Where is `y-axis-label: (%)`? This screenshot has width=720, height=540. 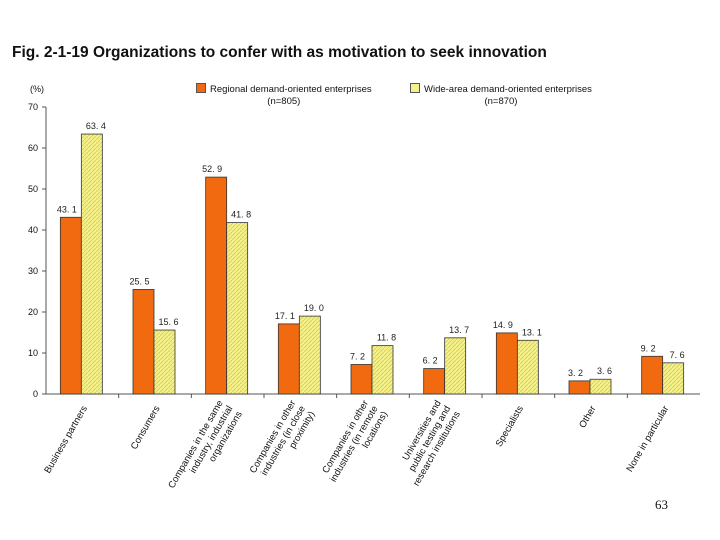
y-axis-label: (%) is located at coordinates (37, 89).